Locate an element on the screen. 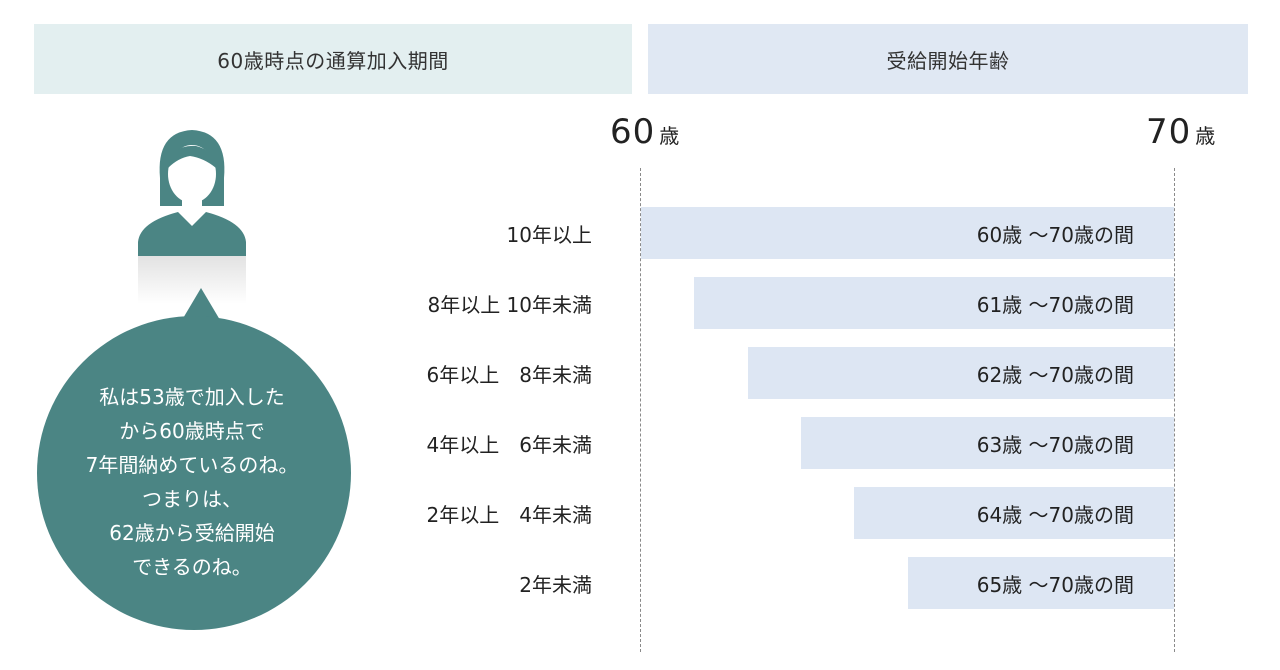 This screenshot has width=1280, height=670. row-label: 8年以上 10年未満 is located at coordinates (509, 304).